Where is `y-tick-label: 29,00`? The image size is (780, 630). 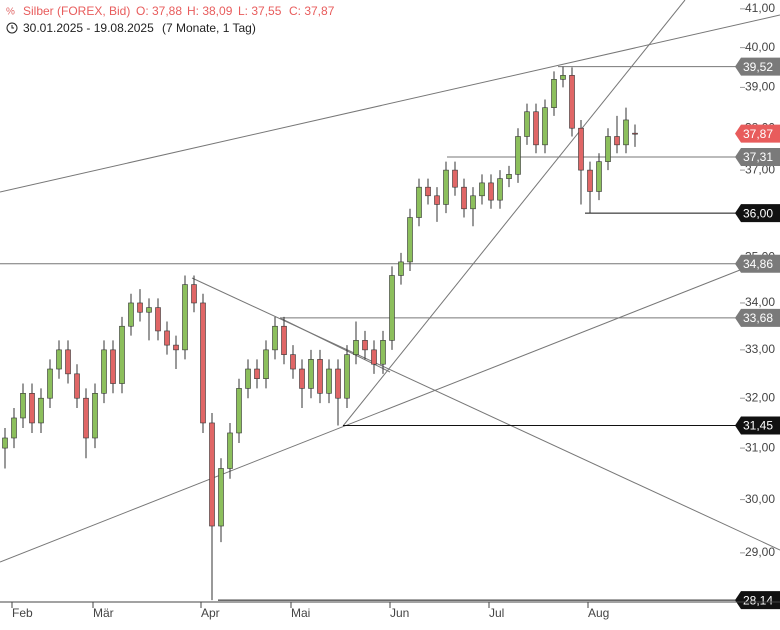 y-tick-label: 29,00 is located at coordinates (760, 552).